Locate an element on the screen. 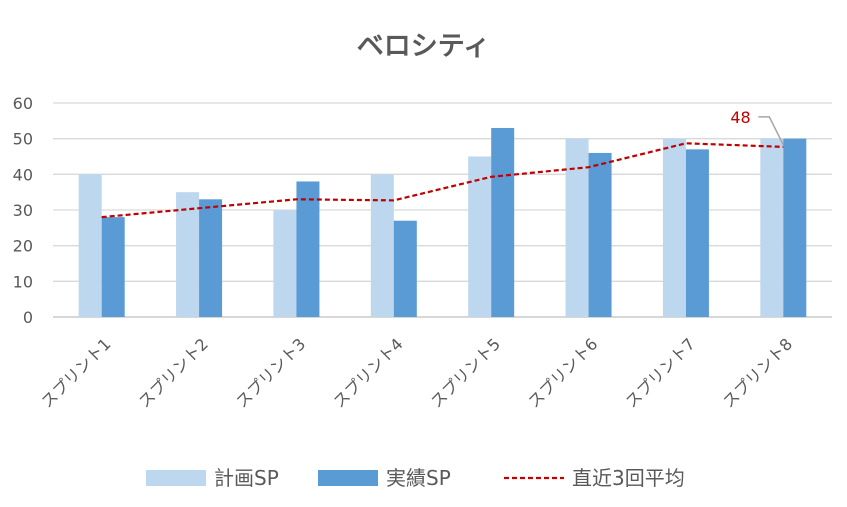 Image resolution: width=847 pixels, height=507 pixels. average-line is located at coordinates (442, 180).